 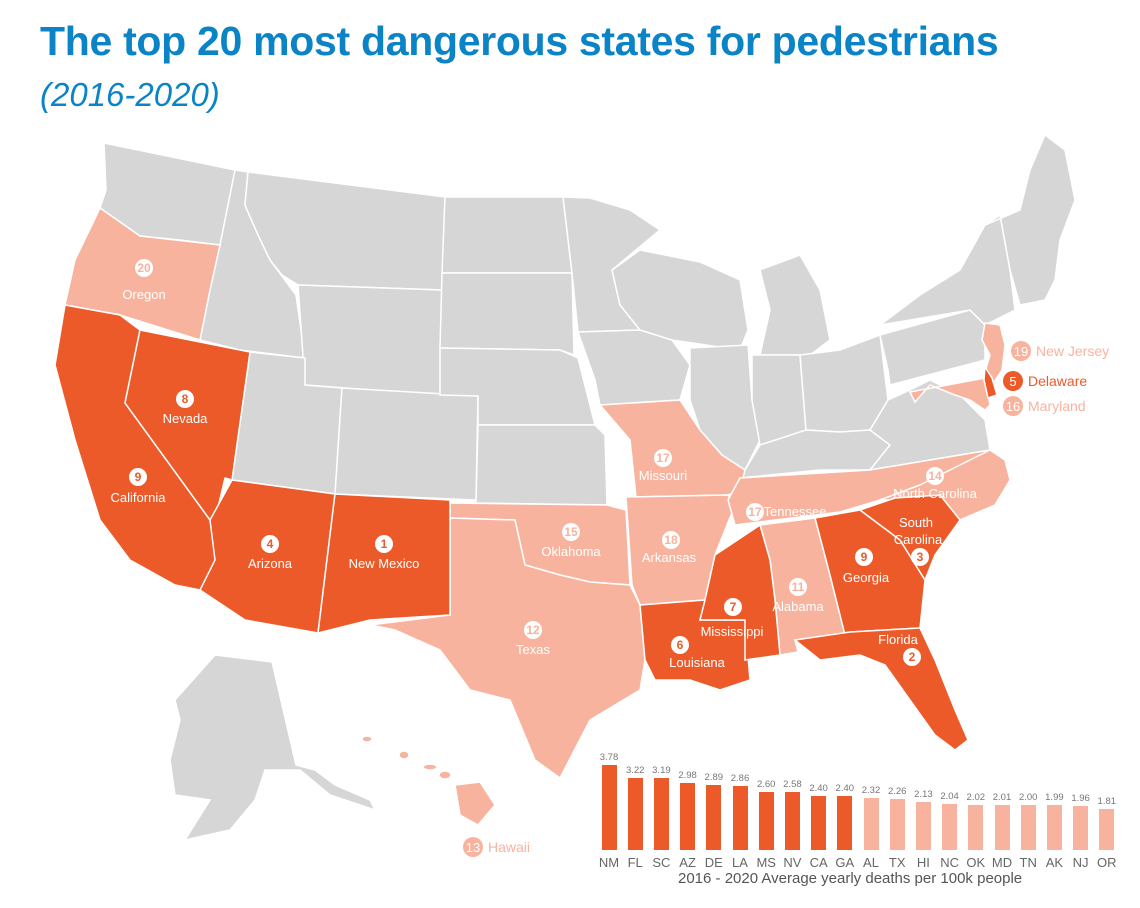 I want to click on svg-text: 2, so click(x=912, y=657).